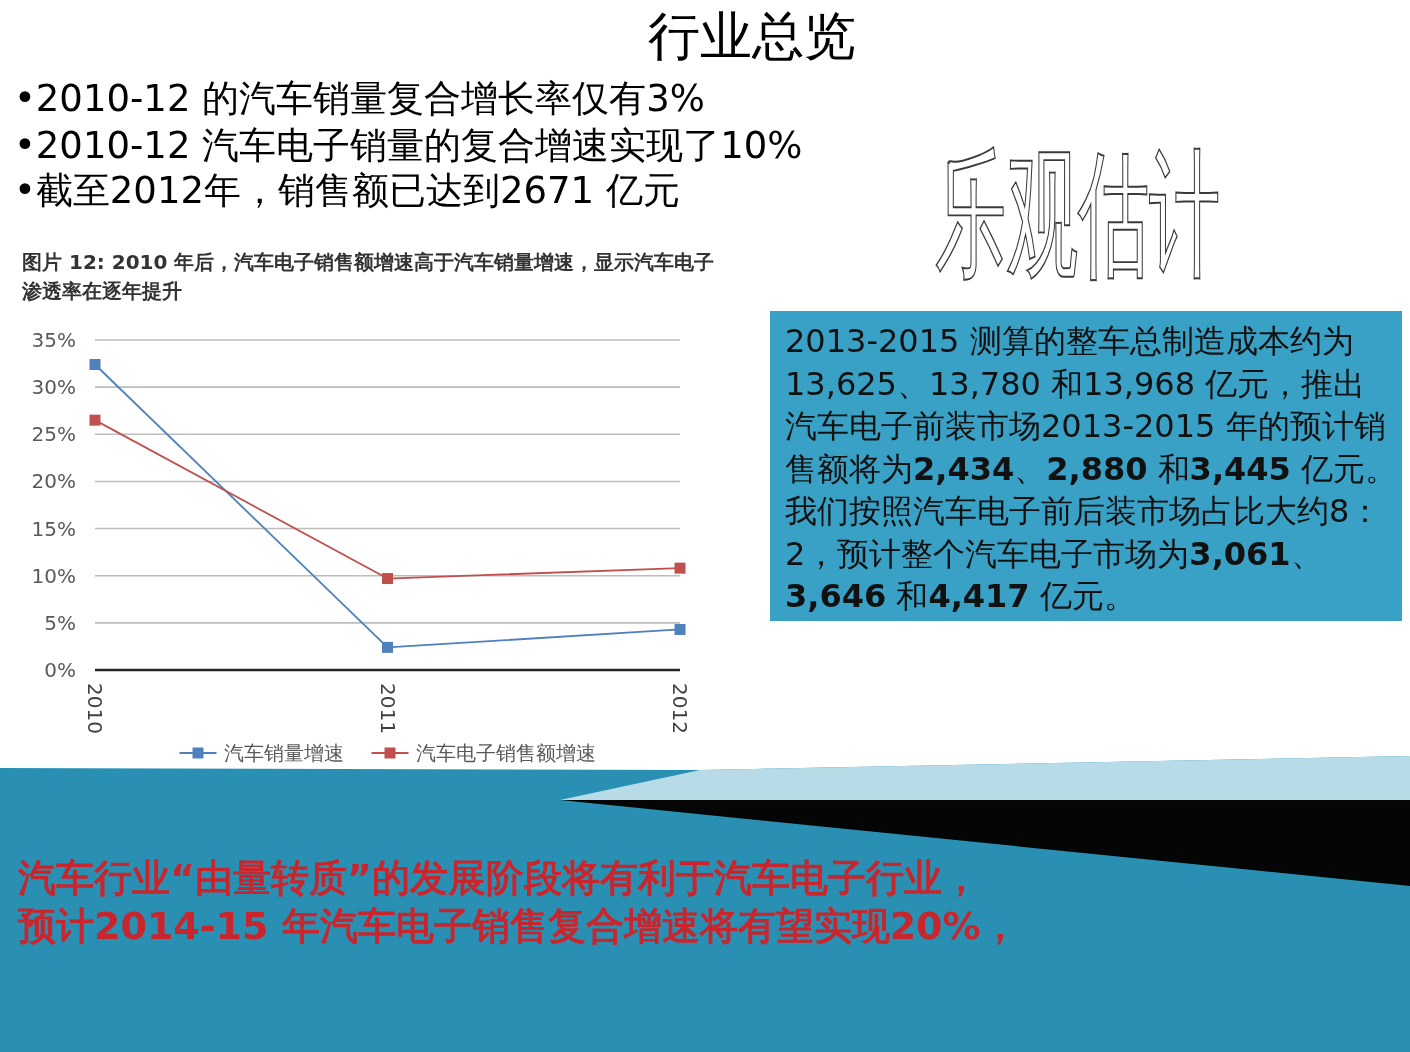  Describe the element at coordinates (53, 387) in the screenshot. I see `y-tick-label: 30%` at that location.